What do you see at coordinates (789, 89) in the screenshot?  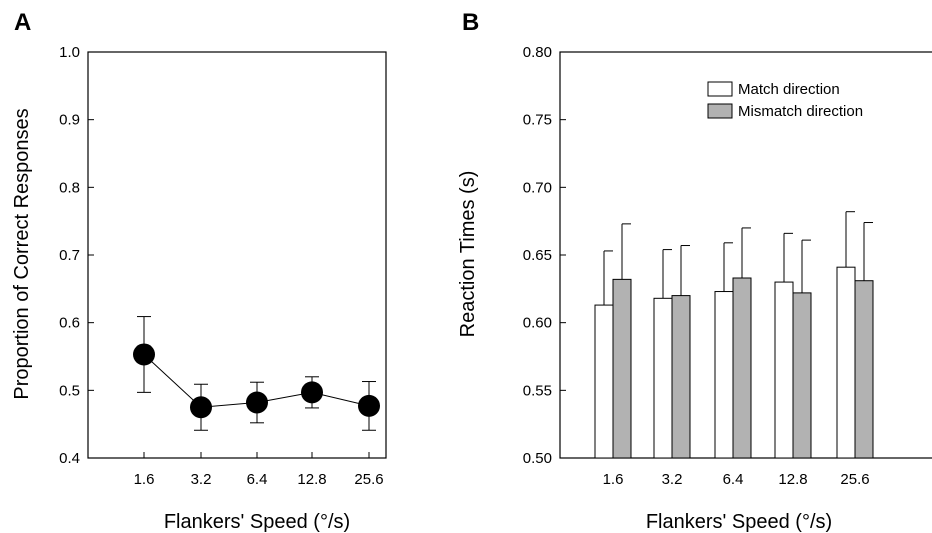 I see `legend-label-match: Match direction` at bounding box center [789, 89].